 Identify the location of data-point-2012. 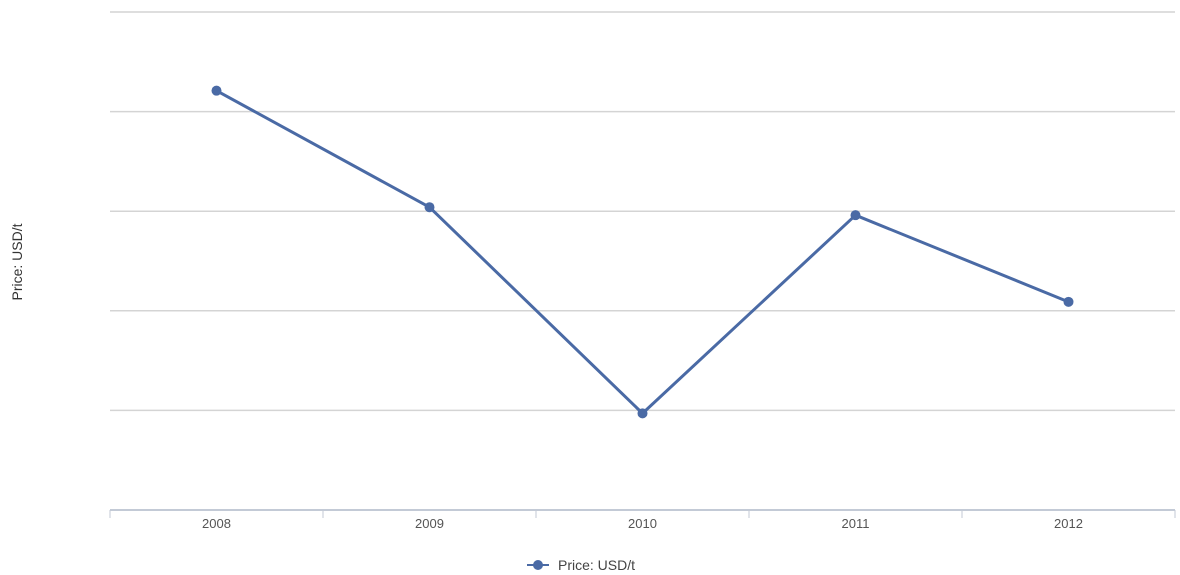
(1068, 301).